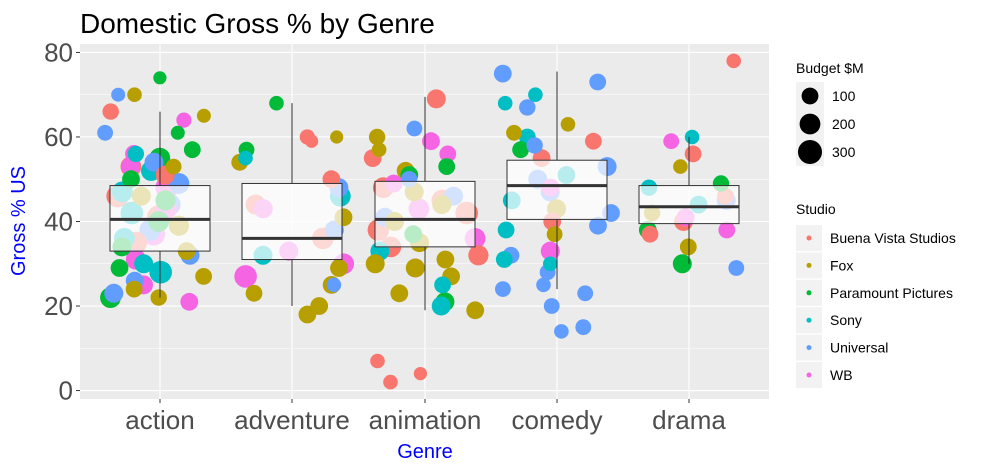  I want to click on x-tick-label: animation, so click(425, 420).